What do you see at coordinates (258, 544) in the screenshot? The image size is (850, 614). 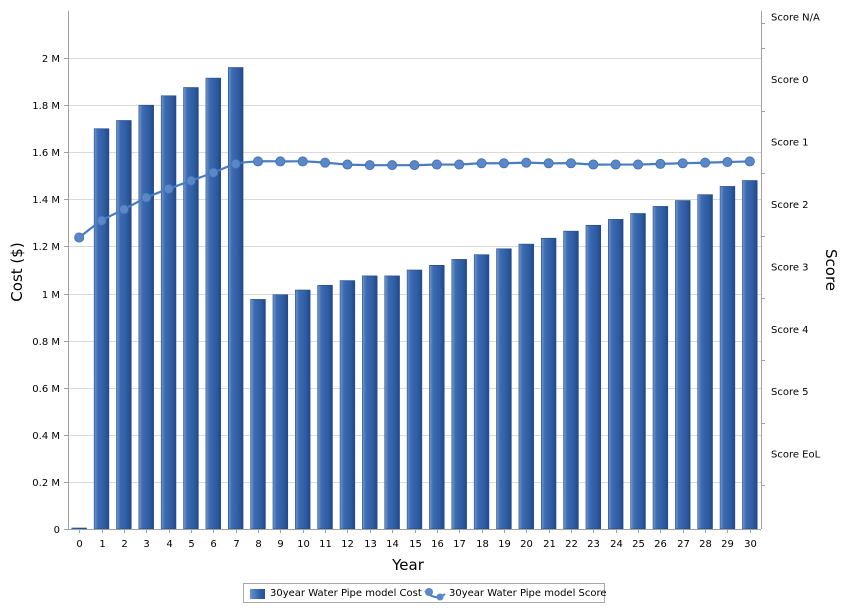 I see `x-tick-label: 8` at bounding box center [258, 544].